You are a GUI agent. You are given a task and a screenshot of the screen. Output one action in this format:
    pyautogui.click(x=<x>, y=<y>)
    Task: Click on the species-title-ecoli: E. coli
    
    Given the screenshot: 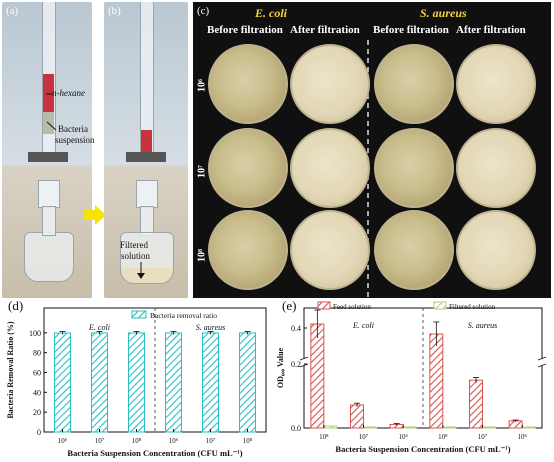 What is the action you would take?
    pyautogui.click(x=271, y=13)
    